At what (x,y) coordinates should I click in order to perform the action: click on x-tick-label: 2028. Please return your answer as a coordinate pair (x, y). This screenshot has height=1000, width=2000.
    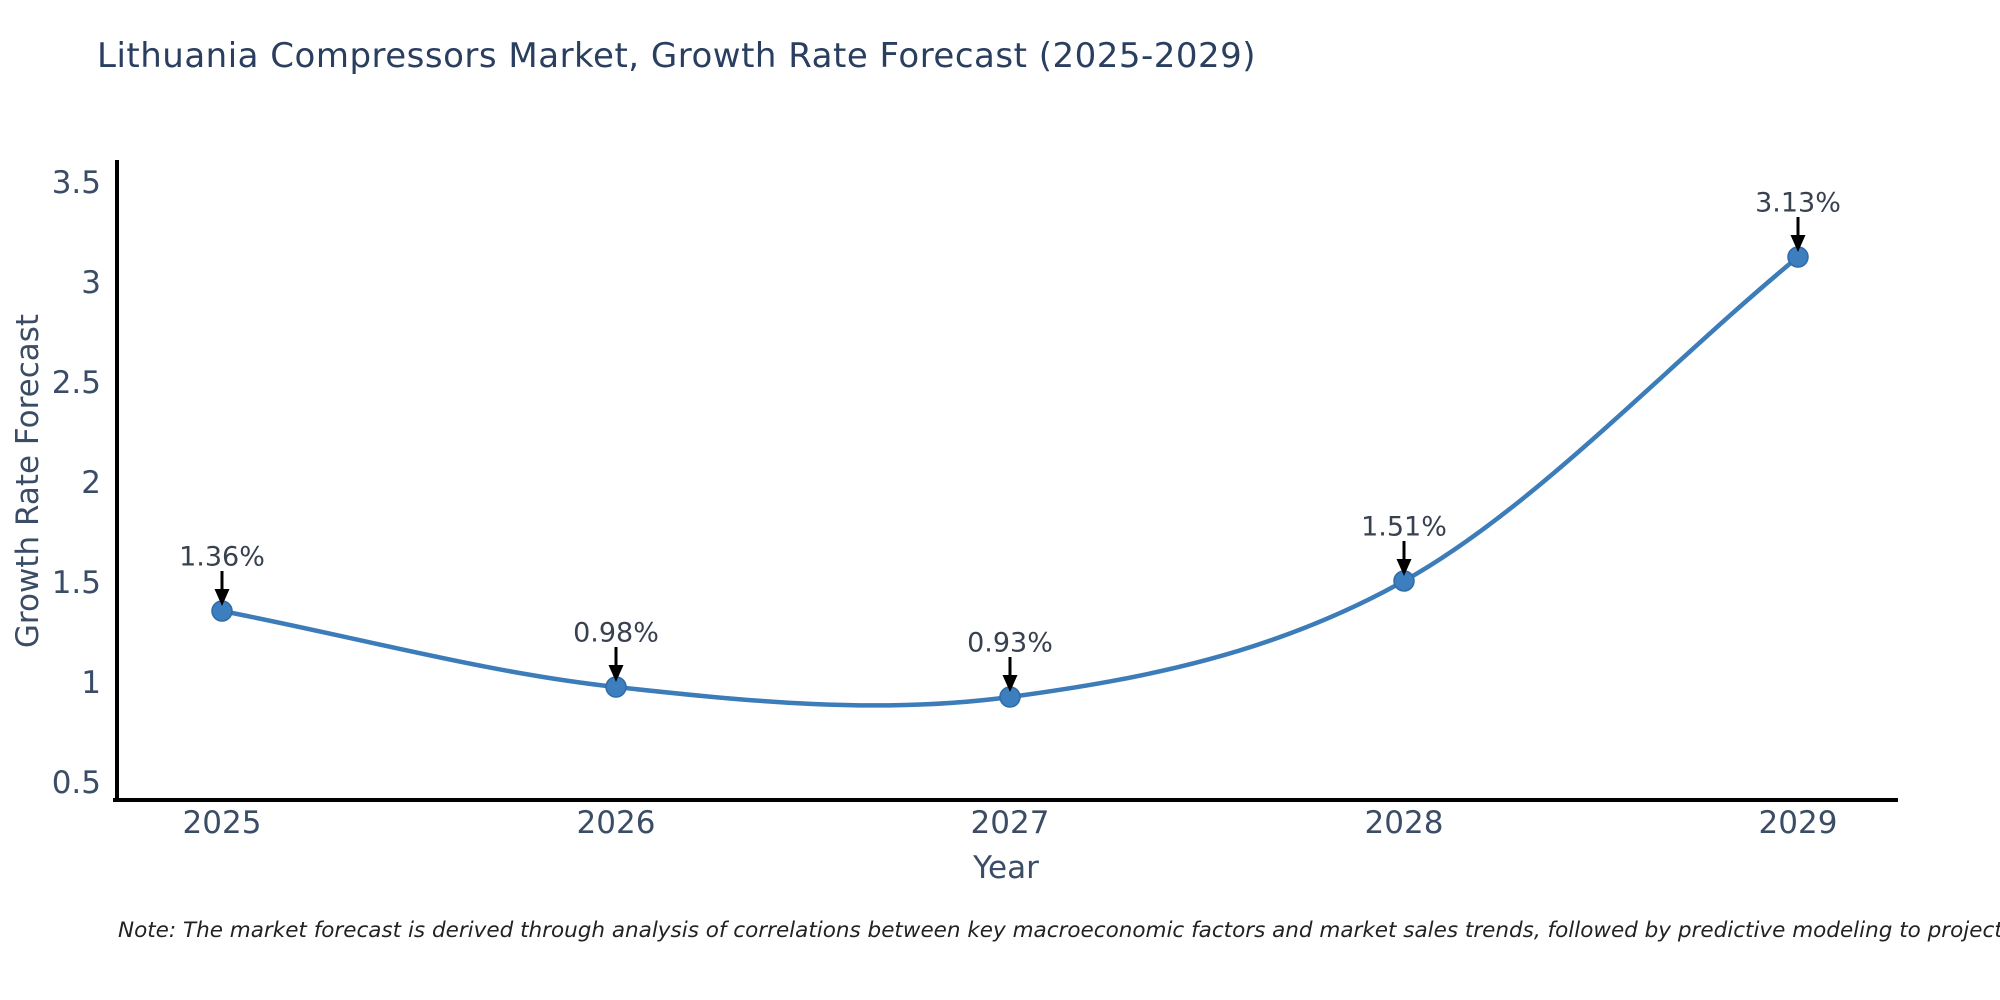
    Looking at the image, I should click on (1404, 823).